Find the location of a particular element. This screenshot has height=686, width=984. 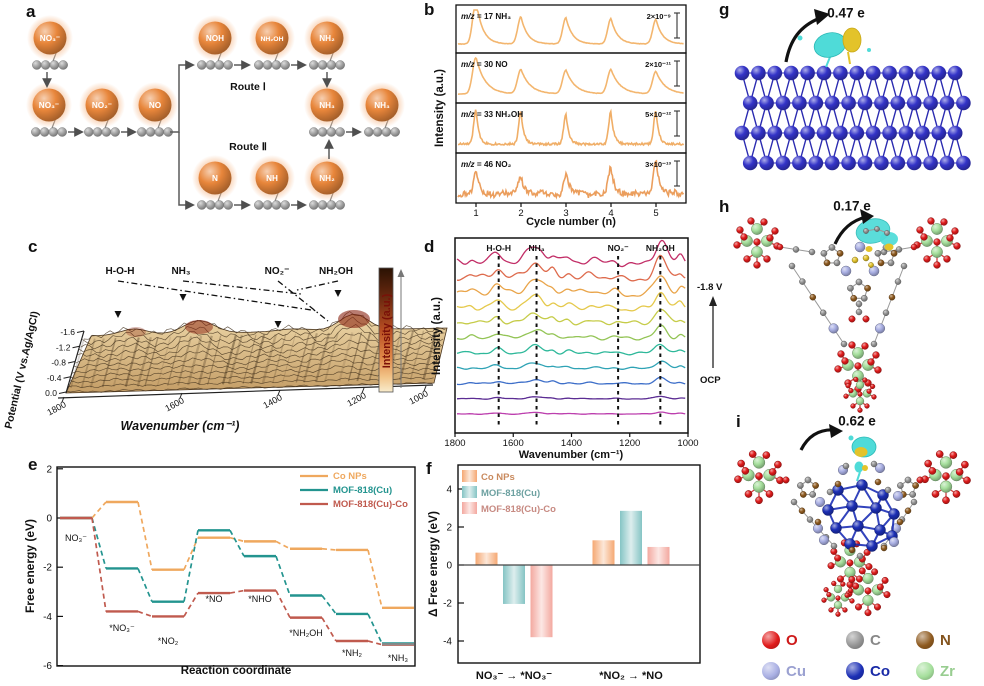

trace-box is located at coordinates (571, 178).